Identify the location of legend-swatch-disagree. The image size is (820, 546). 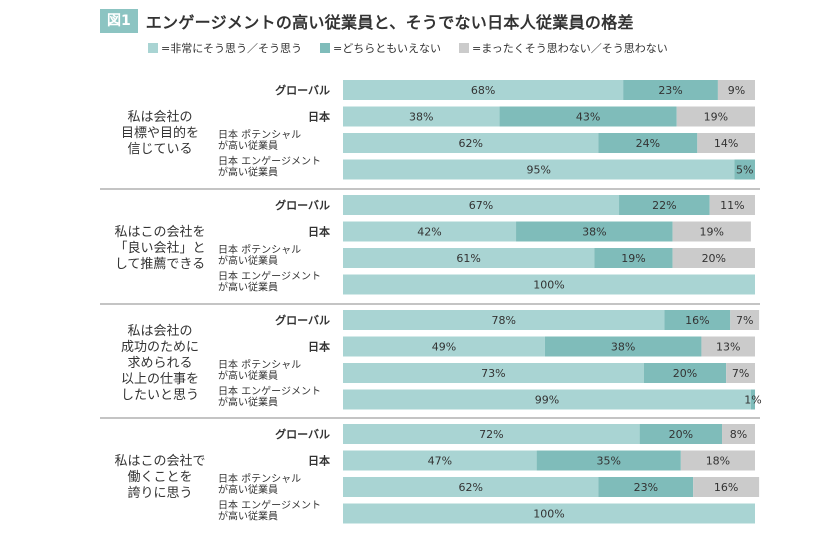
(464, 48).